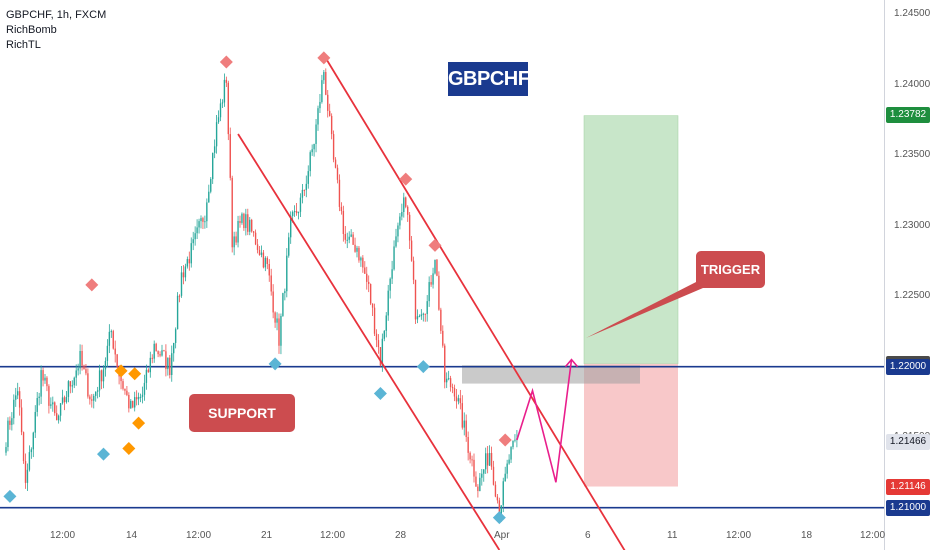  What do you see at coordinates (912, 225) in the screenshot?
I see `price-tick-label: 1.23000` at bounding box center [912, 225].